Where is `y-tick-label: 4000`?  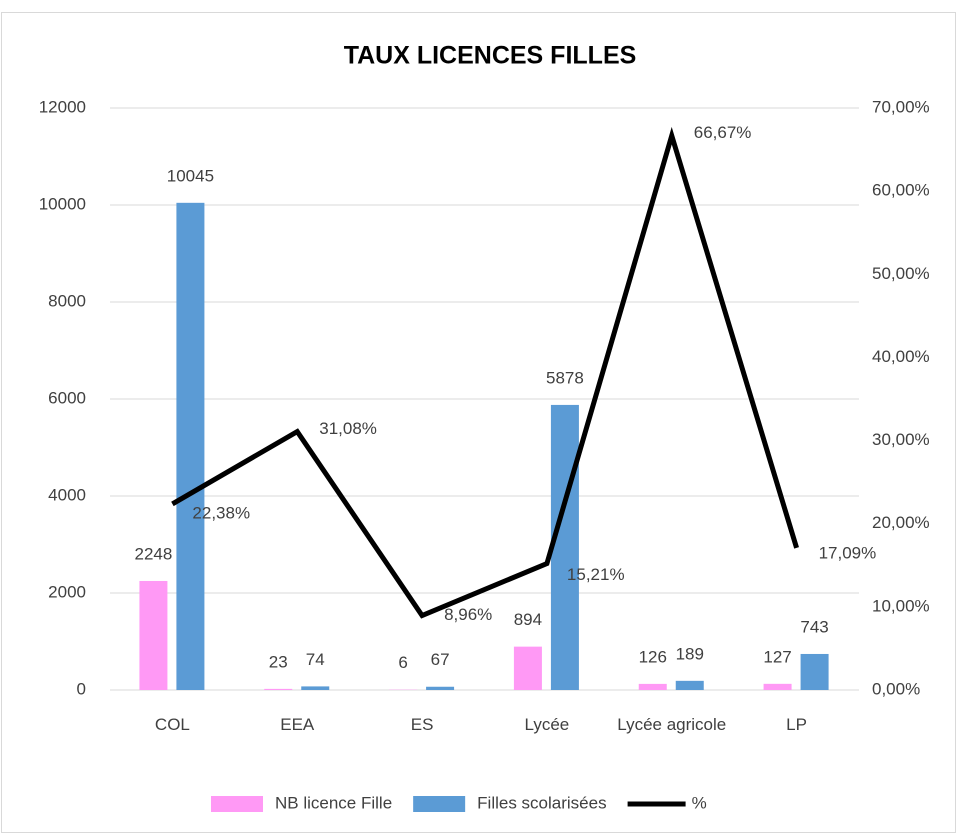
y-tick-label: 4000 is located at coordinates (67, 494).